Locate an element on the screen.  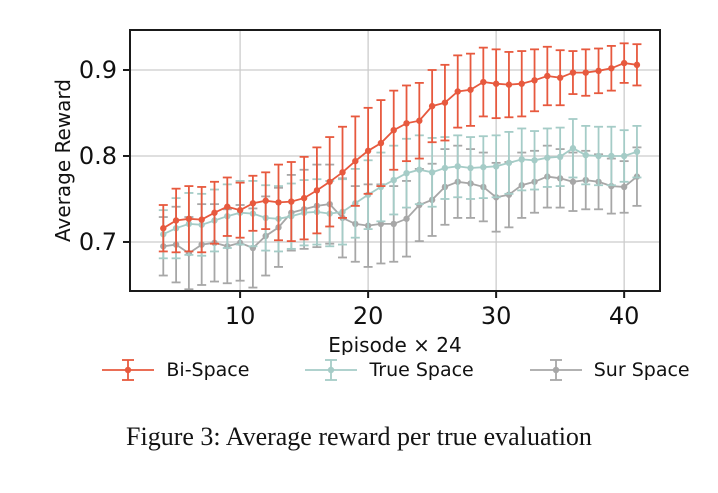
y-axis-label: Average Reward is located at coordinates (63, 160).